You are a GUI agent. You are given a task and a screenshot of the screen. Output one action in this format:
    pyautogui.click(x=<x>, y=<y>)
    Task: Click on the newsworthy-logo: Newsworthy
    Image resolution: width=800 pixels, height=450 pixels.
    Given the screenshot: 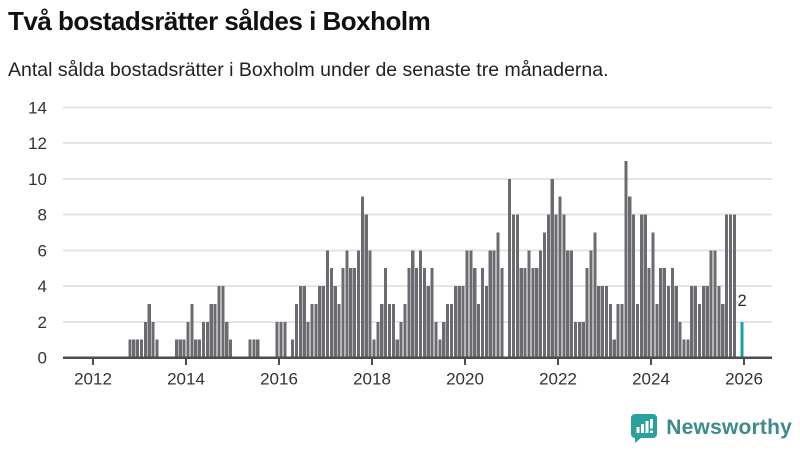 What is the action you would take?
    pyautogui.click(x=711, y=428)
    